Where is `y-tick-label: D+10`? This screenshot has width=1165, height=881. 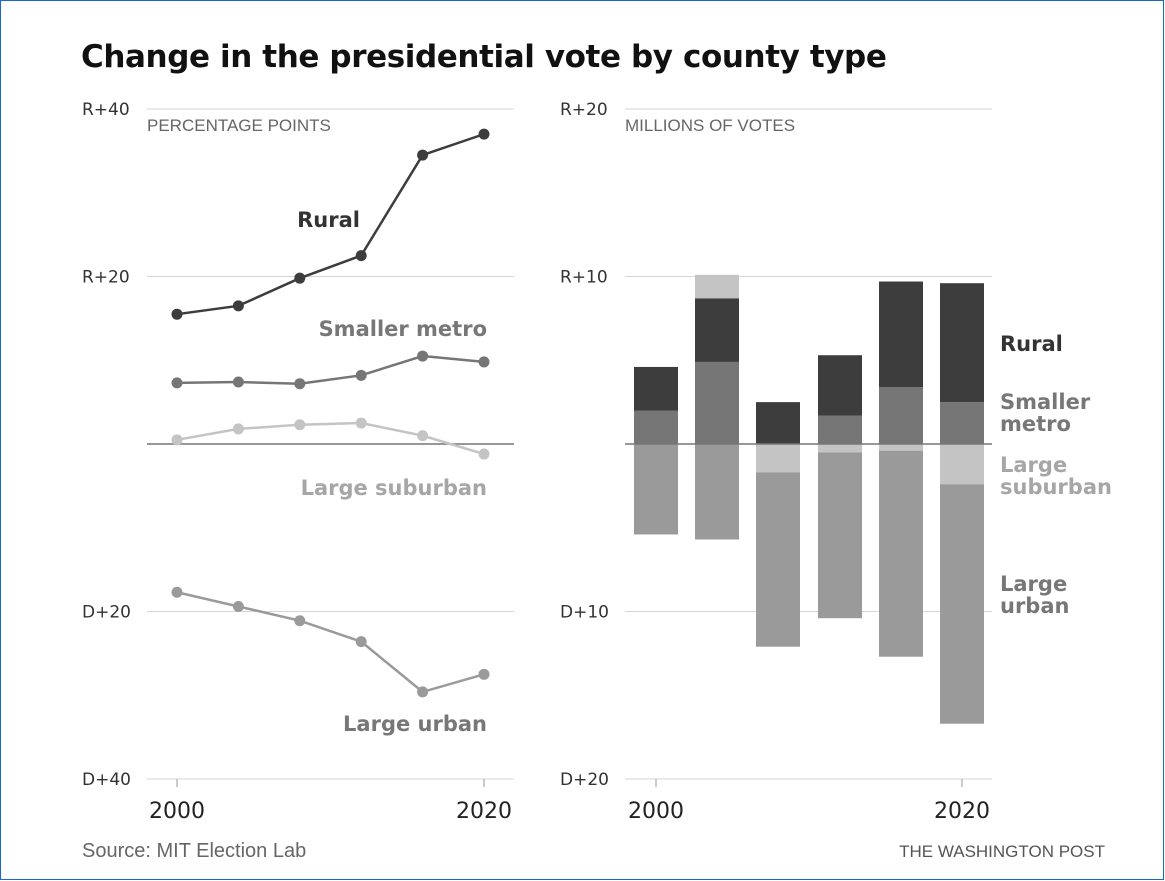
y-tick-label: D+10 is located at coordinates (584, 613).